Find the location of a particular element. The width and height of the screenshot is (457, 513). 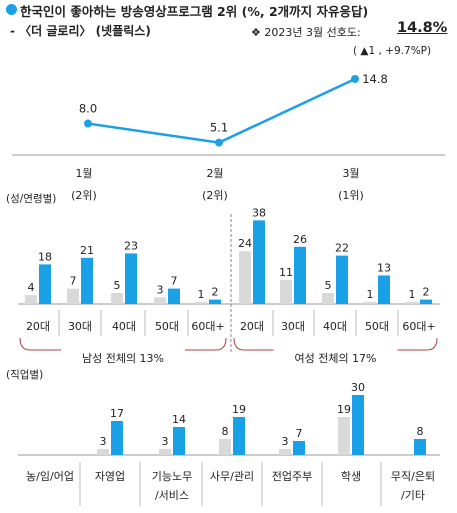

occupation-category-label: 무직/은퇴 is located at coordinates (413, 476).